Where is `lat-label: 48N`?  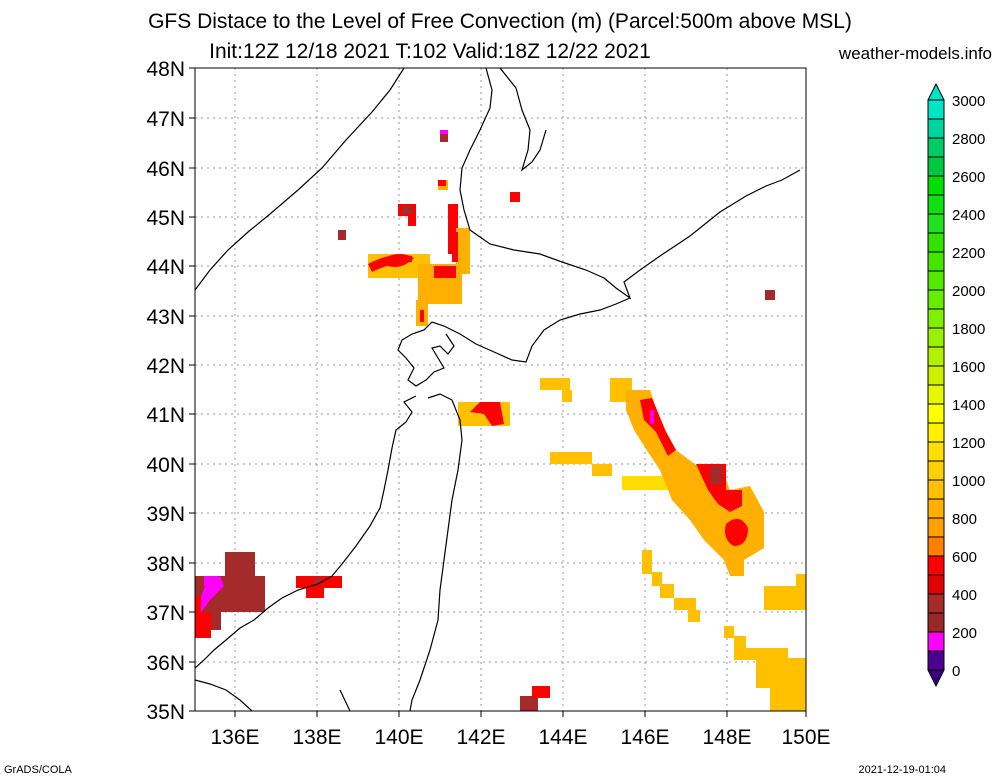
lat-label: 48N is located at coordinates (165, 69).